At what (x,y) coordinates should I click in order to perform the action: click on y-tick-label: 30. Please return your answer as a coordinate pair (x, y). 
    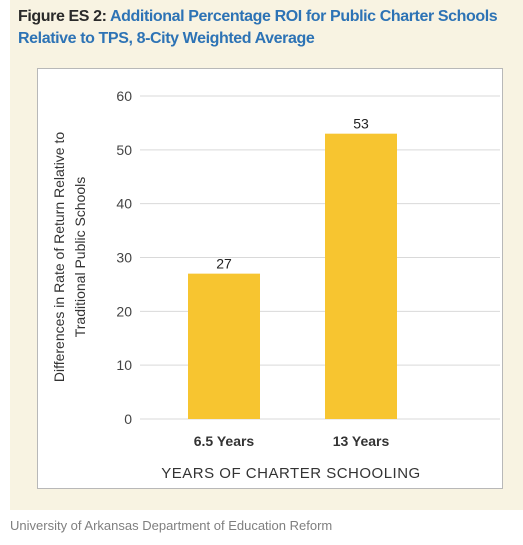
    Looking at the image, I should click on (124, 258).